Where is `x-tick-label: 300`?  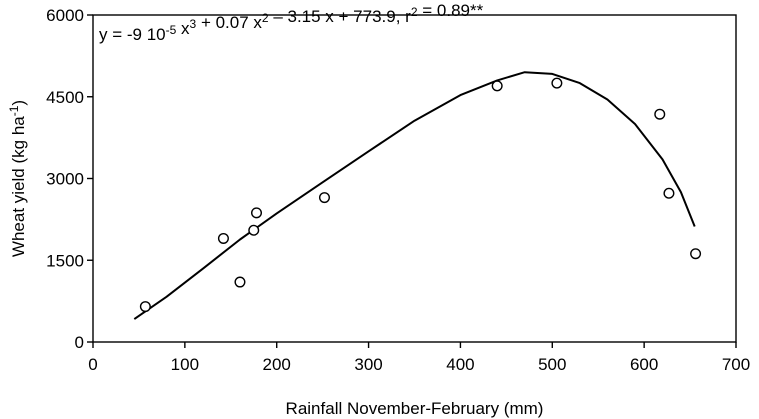 x-tick-label: 300 is located at coordinates (368, 364).